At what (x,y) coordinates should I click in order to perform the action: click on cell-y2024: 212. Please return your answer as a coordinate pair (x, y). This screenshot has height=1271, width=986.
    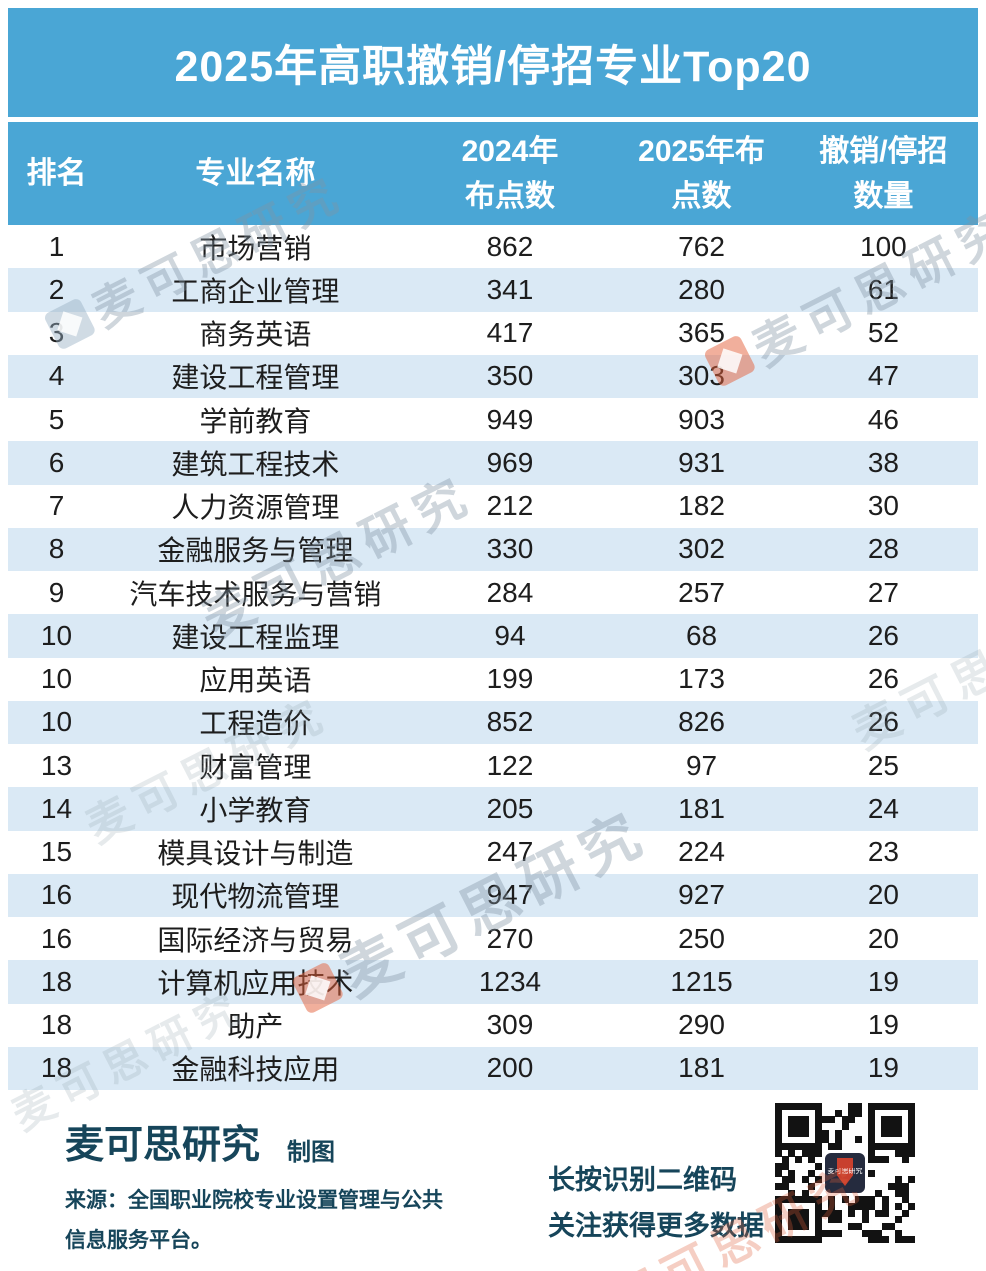
    Looking at the image, I should click on (510, 506).